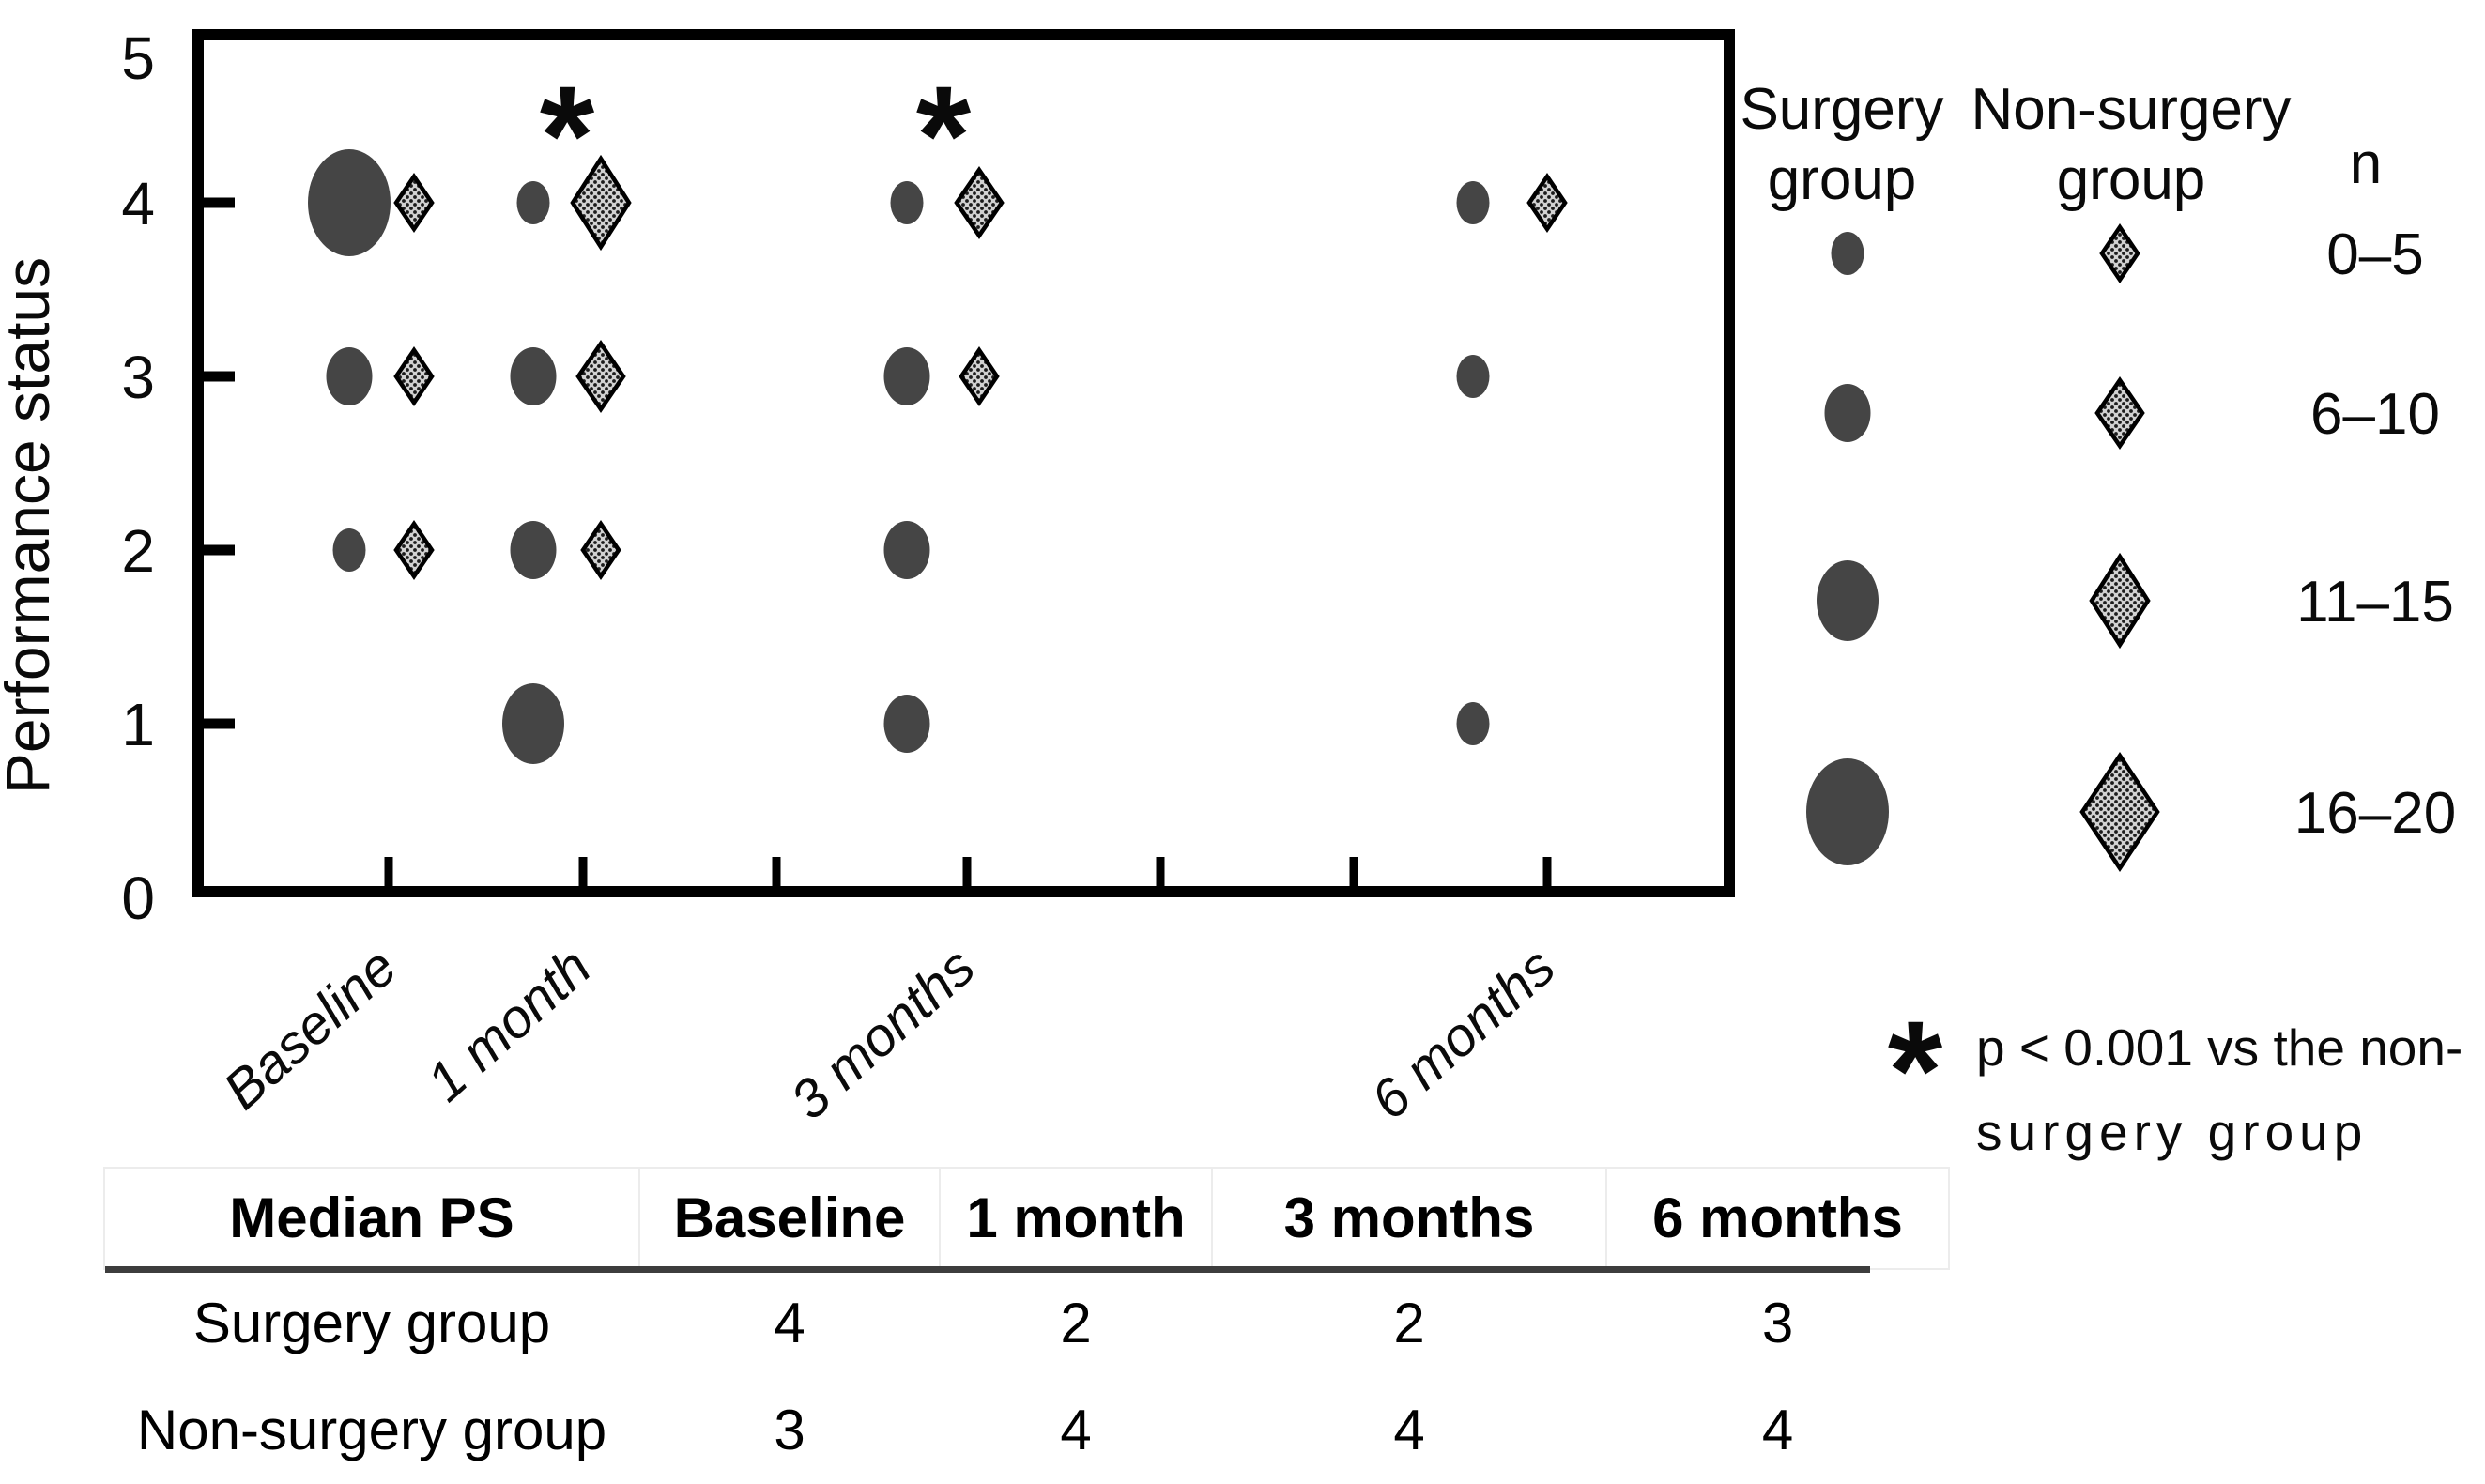 The width and height of the screenshot is (2485, 1484). What do you see at coordinates (508, 1024) in the screenshot?
I see `x-category-label: 1 month` at bounding box center [508, 1024].